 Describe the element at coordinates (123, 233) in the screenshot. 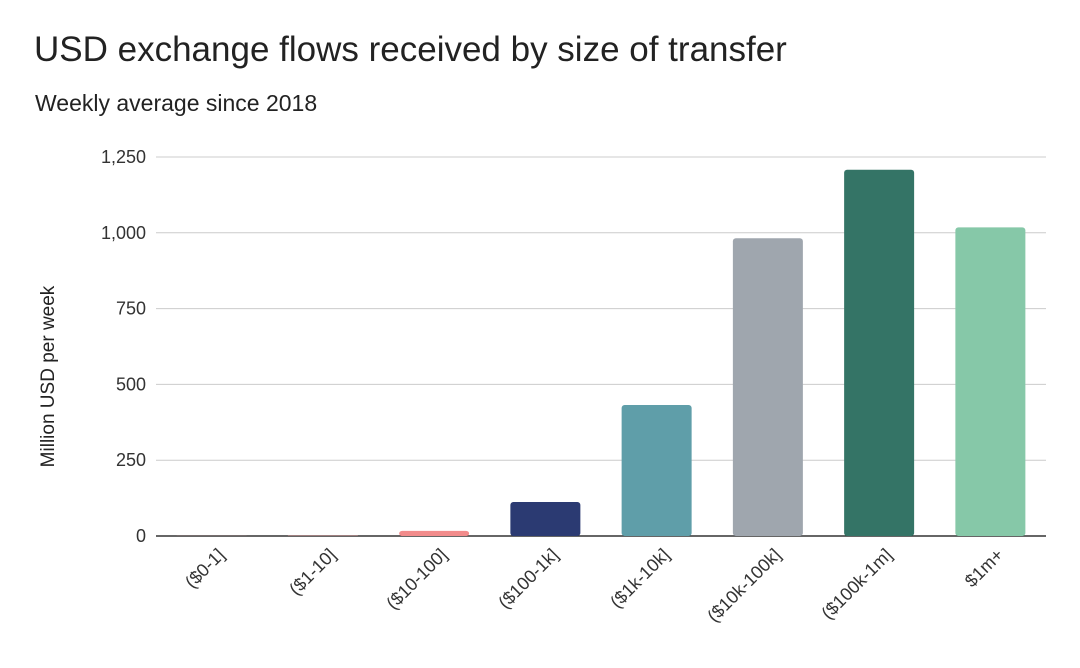

I see `y-tick-label: 1,000` at that location.